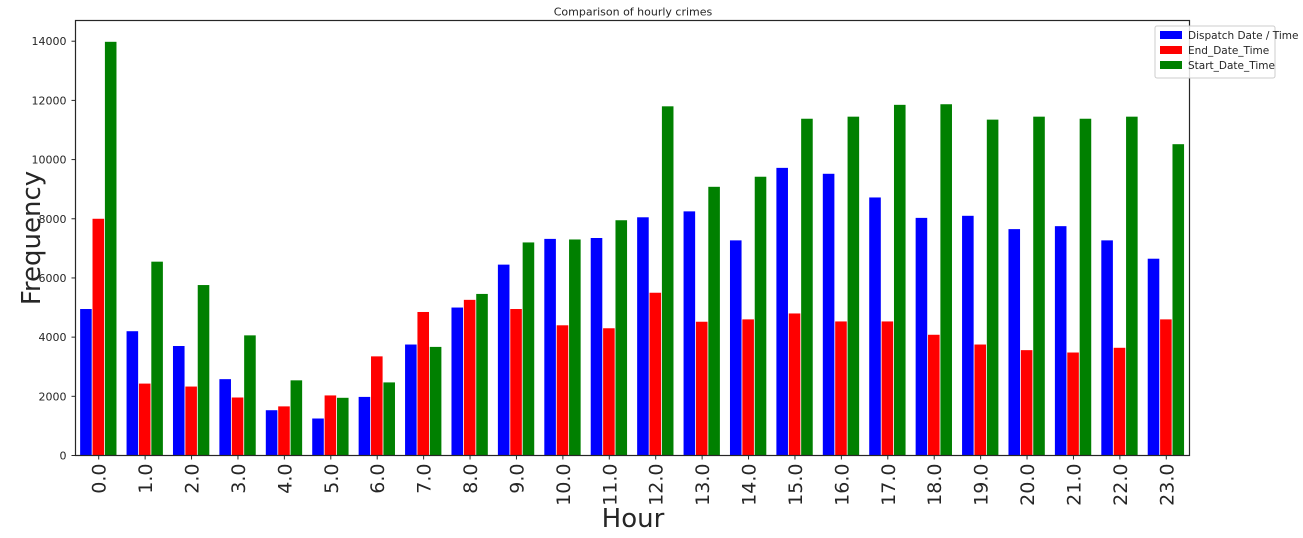 The image size is (1303, 538). What do you see at coordinates (54, 249) in the screenshot?
I see `y-axis: 0 2000 4000 6000 8000 10000 12000 14000` at bounding box center [54, 249].